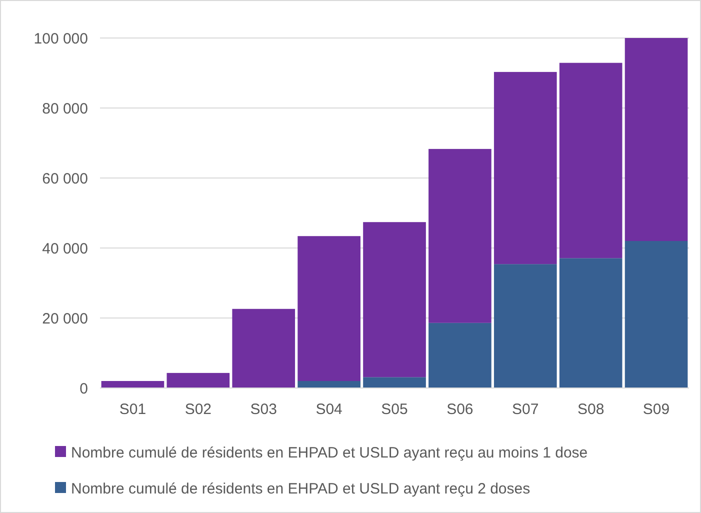 The image size is (701, 513). Describe the element at coordinates (329, 409) in the screenshot. I see `x-tick-label: S04` at that location.